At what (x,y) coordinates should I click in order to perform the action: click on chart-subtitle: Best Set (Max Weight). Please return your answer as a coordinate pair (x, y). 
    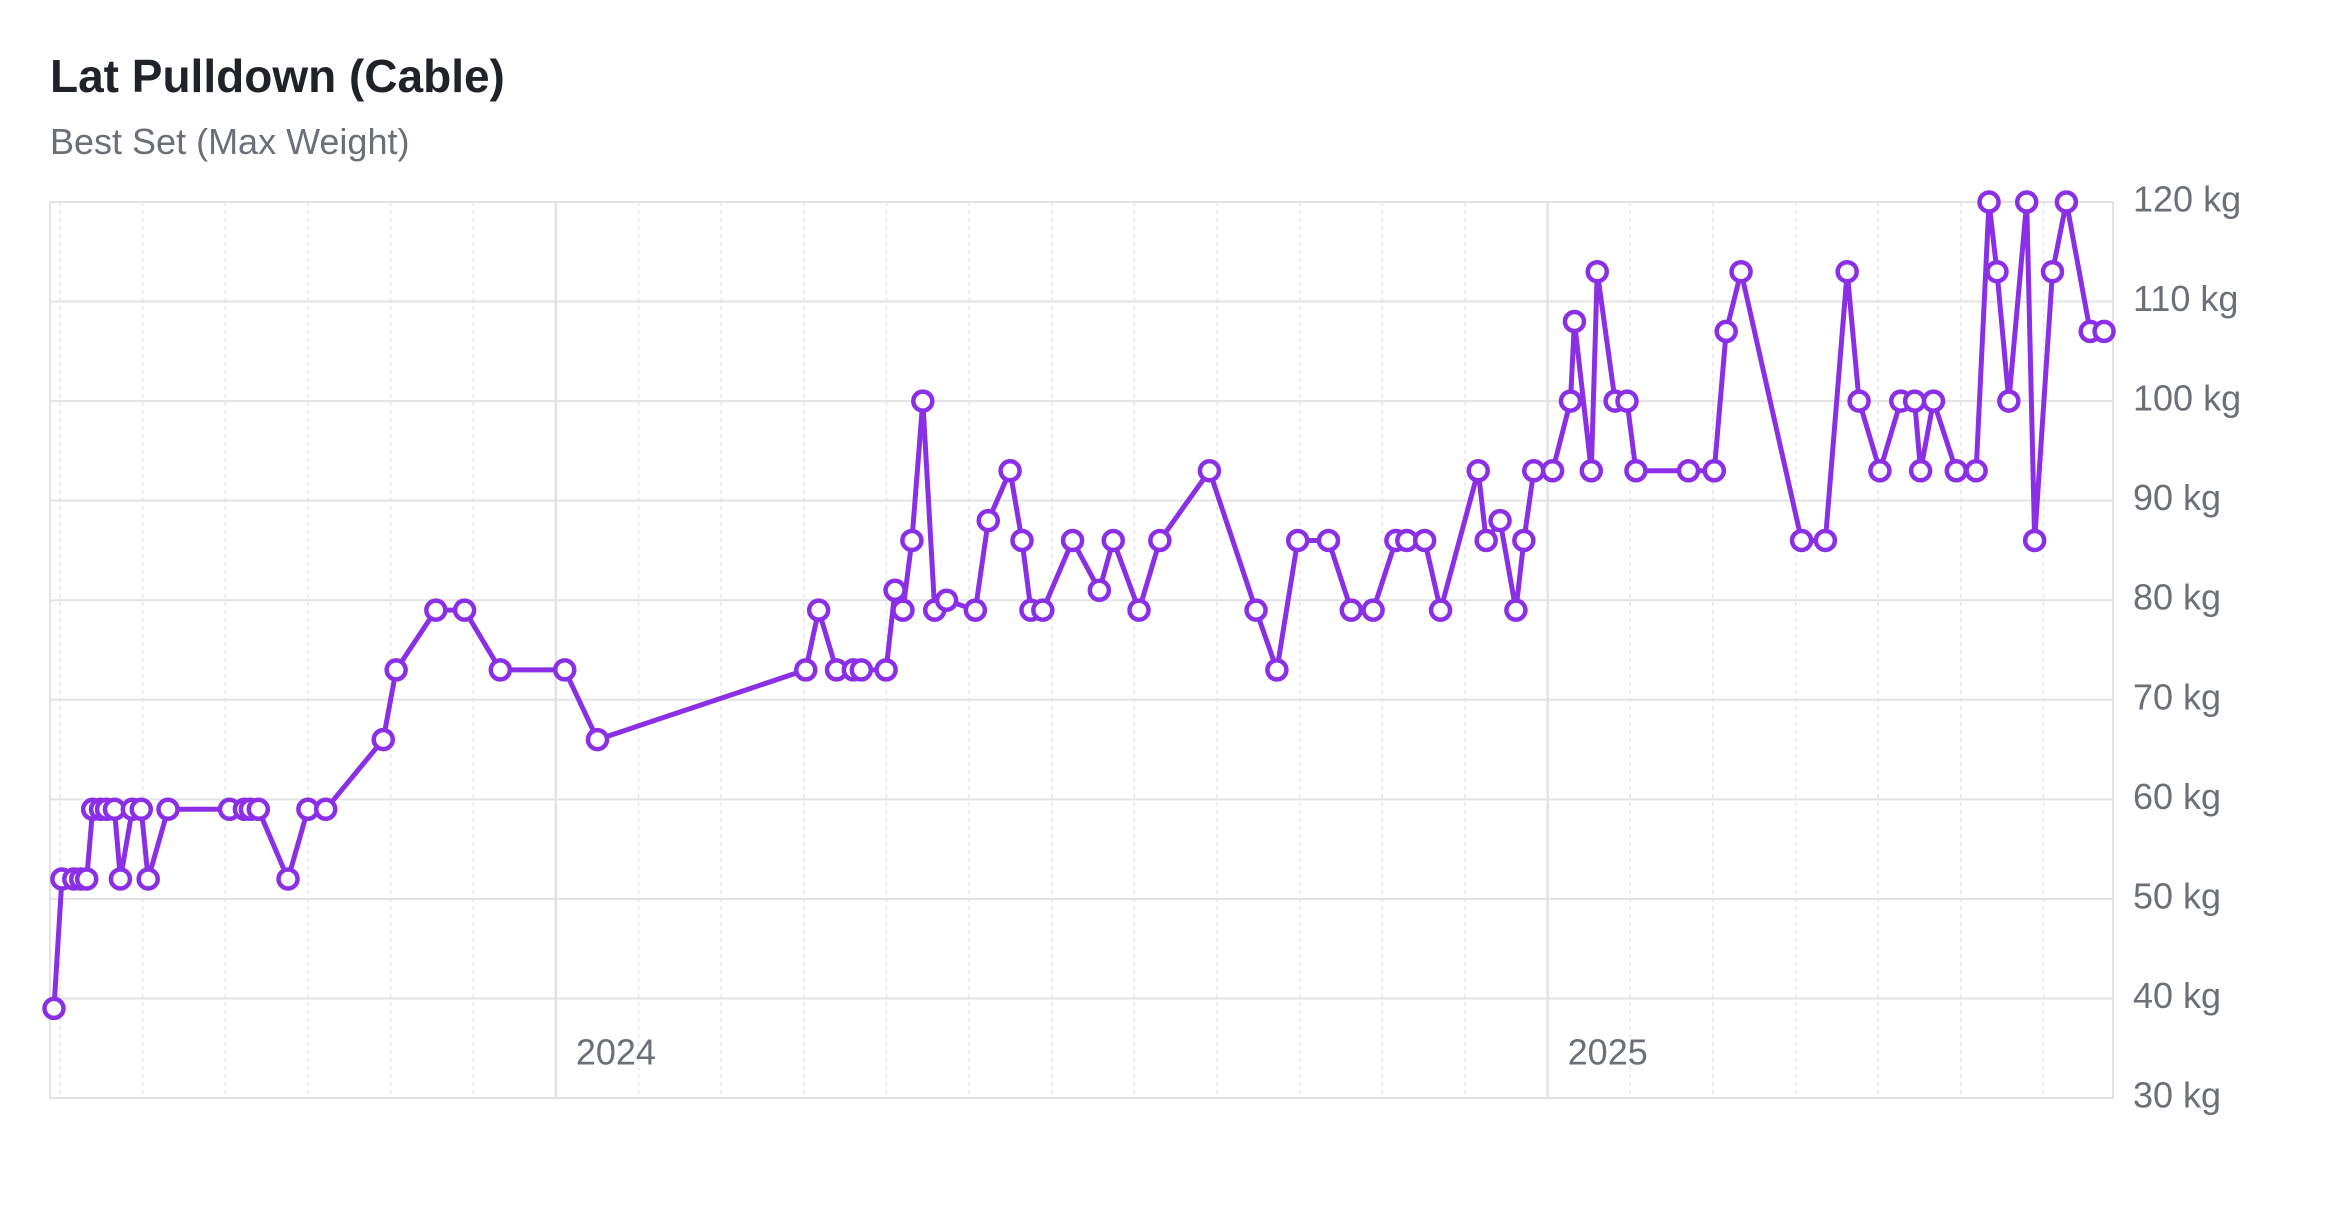
    Looking at the image, I should click on (229, 141).